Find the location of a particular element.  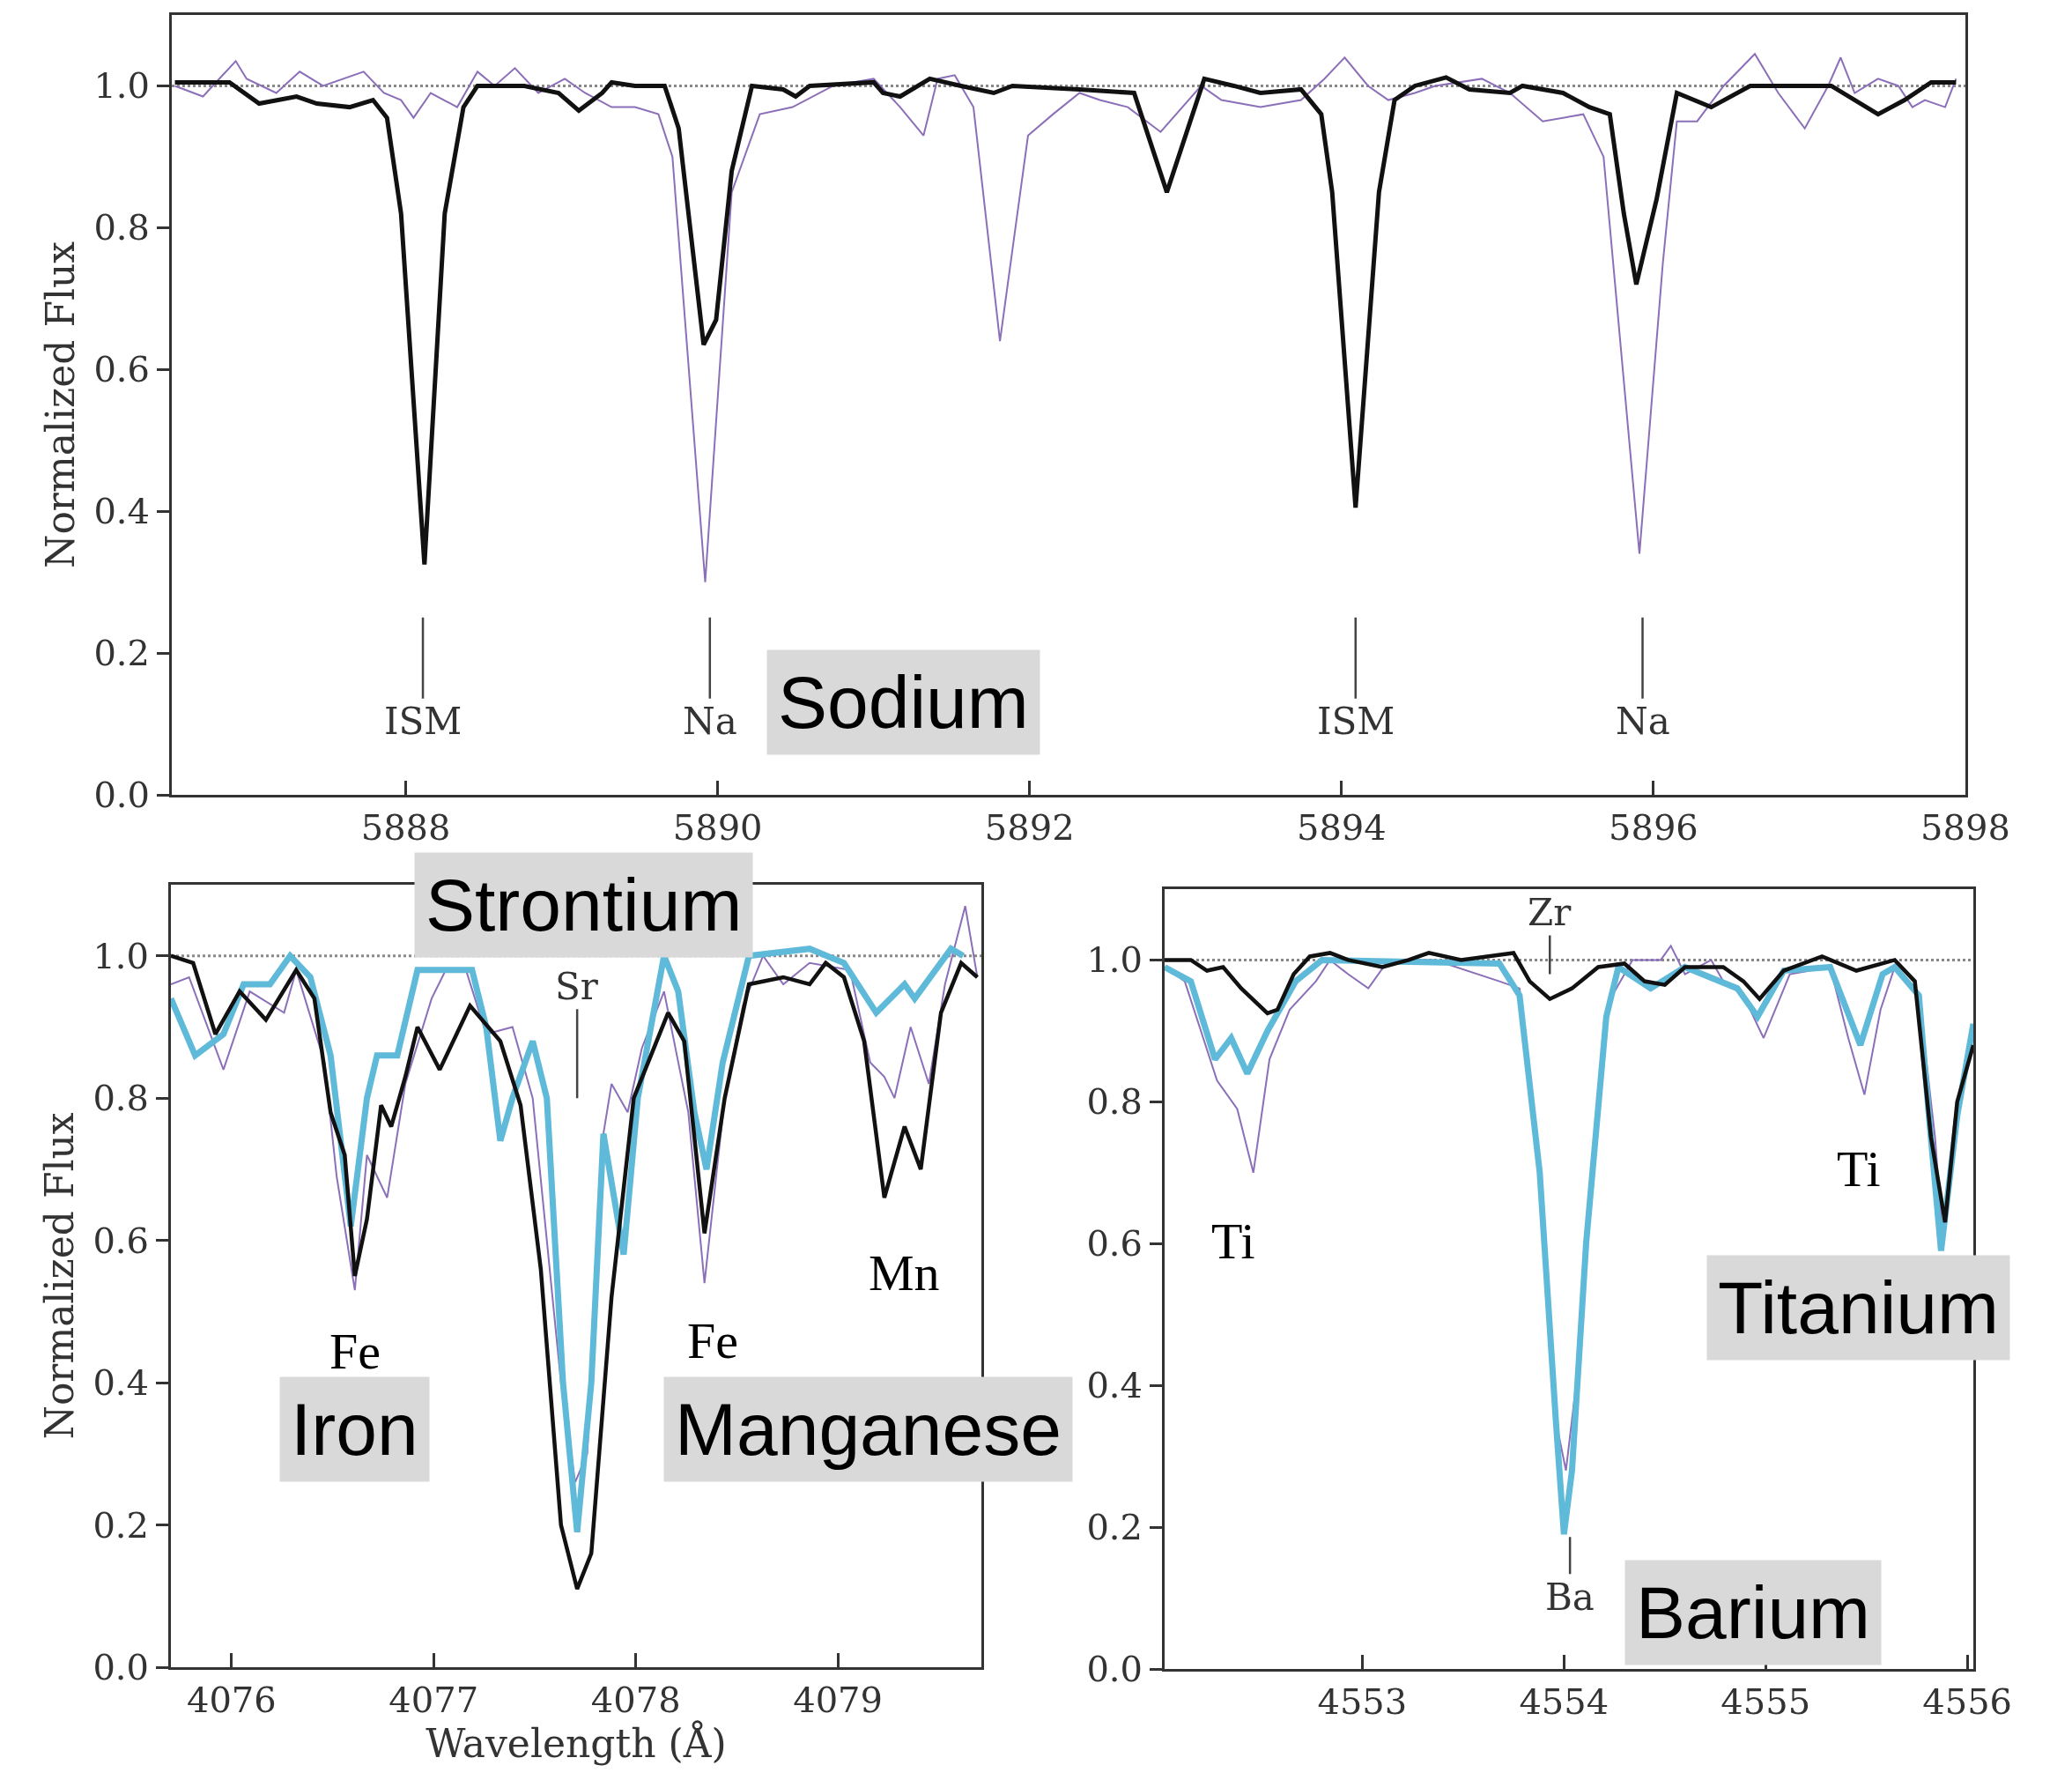

x-tick-label: 4553 is located at coordinates (1362, 1702).